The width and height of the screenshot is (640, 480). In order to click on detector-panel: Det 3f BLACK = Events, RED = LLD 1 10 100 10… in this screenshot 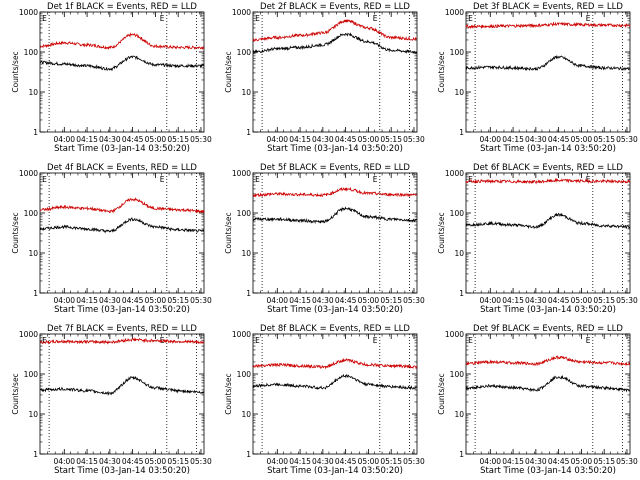, I will do `click(537, 78)`.